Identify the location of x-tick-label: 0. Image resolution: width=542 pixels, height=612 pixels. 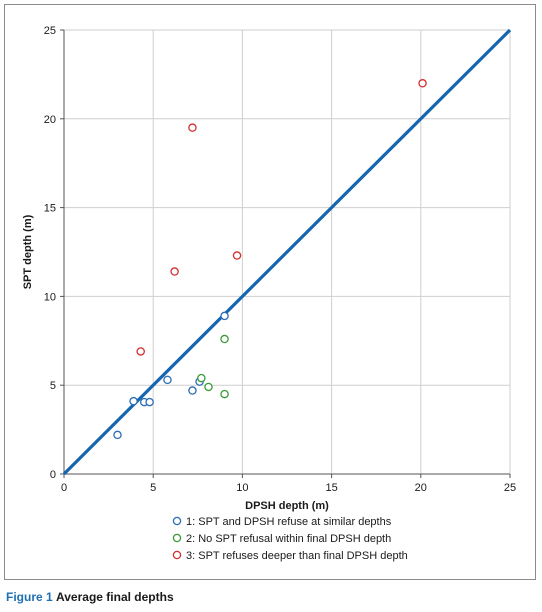
(64, 488).